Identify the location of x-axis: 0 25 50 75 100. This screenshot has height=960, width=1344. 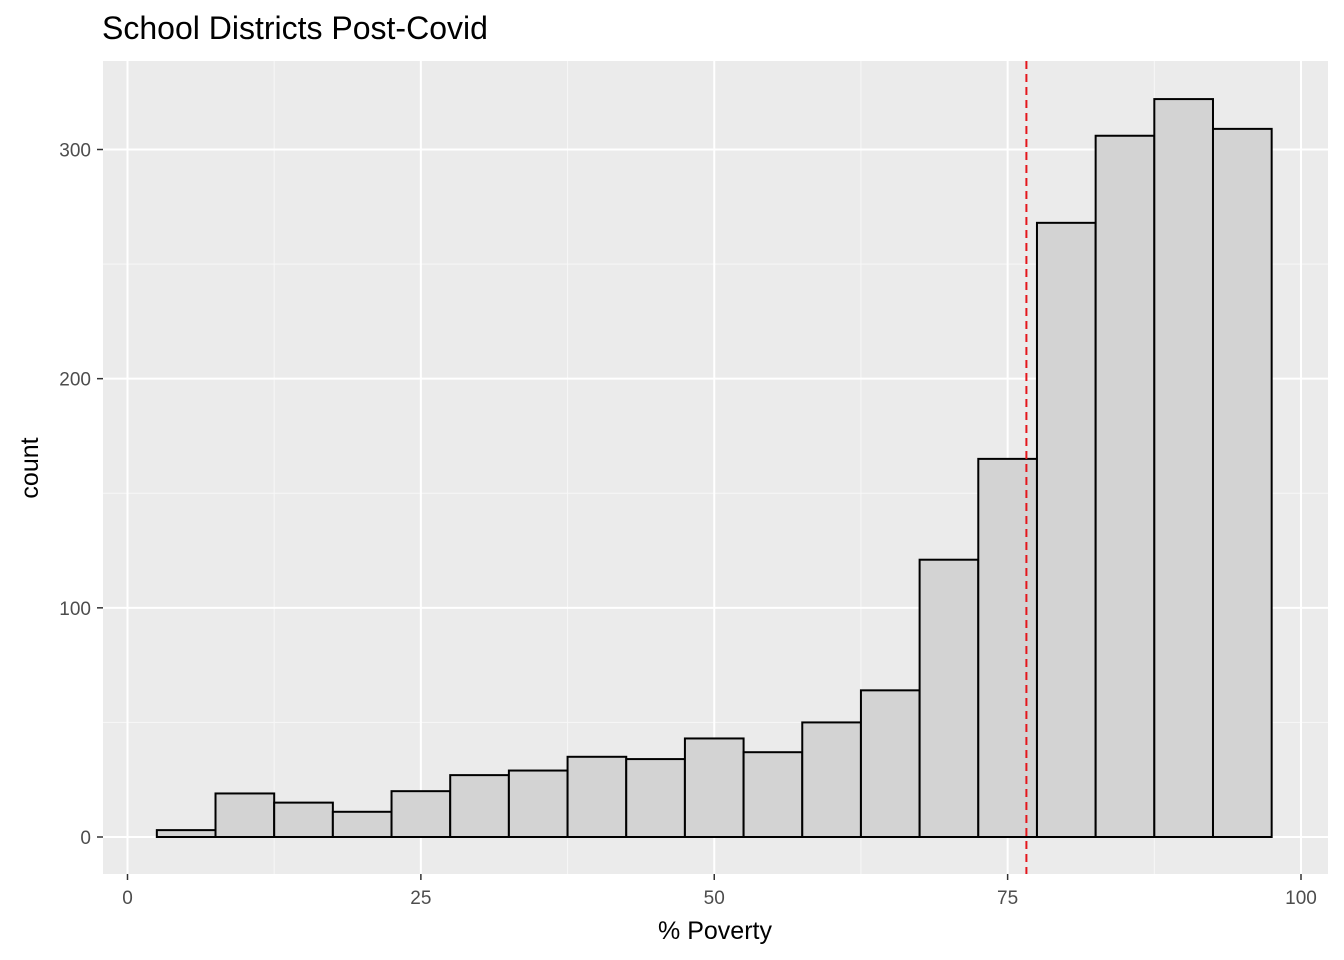
(719, 891).